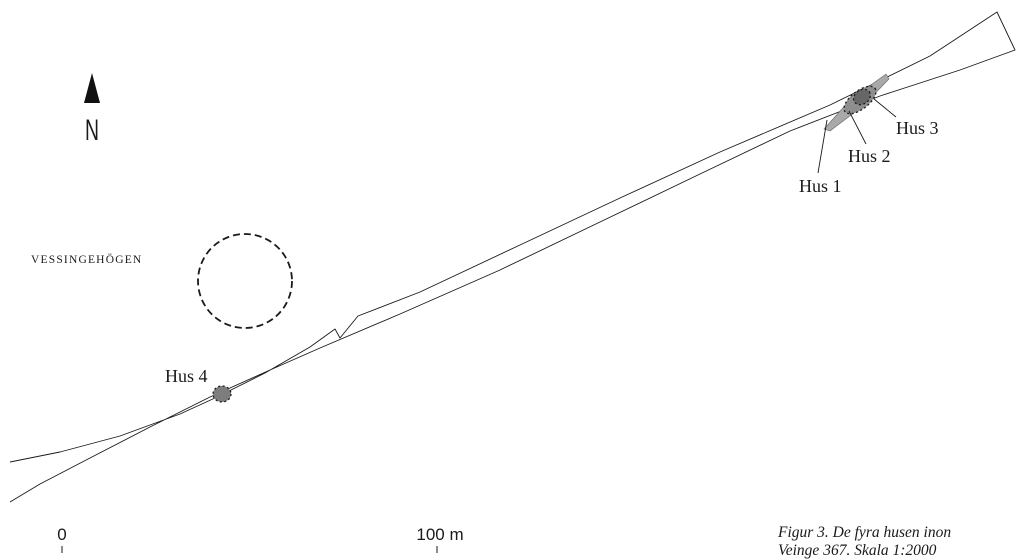  What do you see at coordinates (92, 88) in the screenshot?
I see `north-arrow-icon` at bounding box center [92, 88].